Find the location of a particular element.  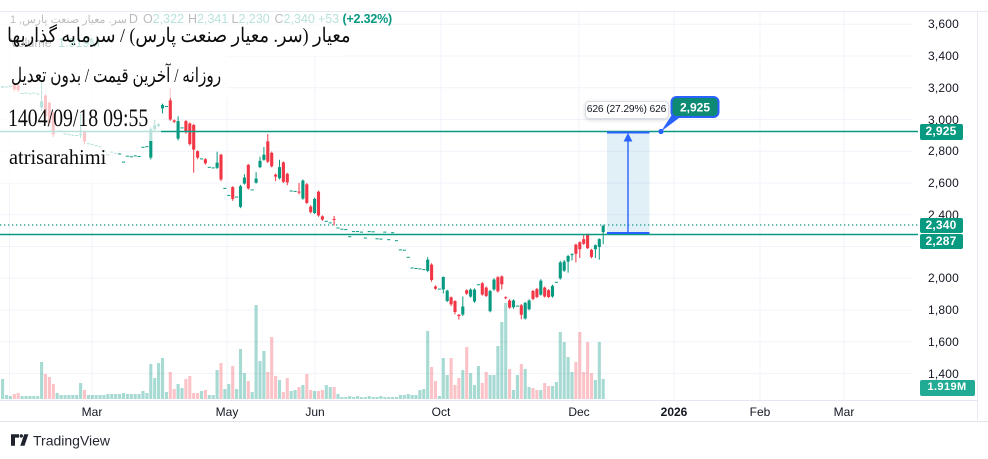

svg-text: 2,925 is located at coordinates (695, 108).